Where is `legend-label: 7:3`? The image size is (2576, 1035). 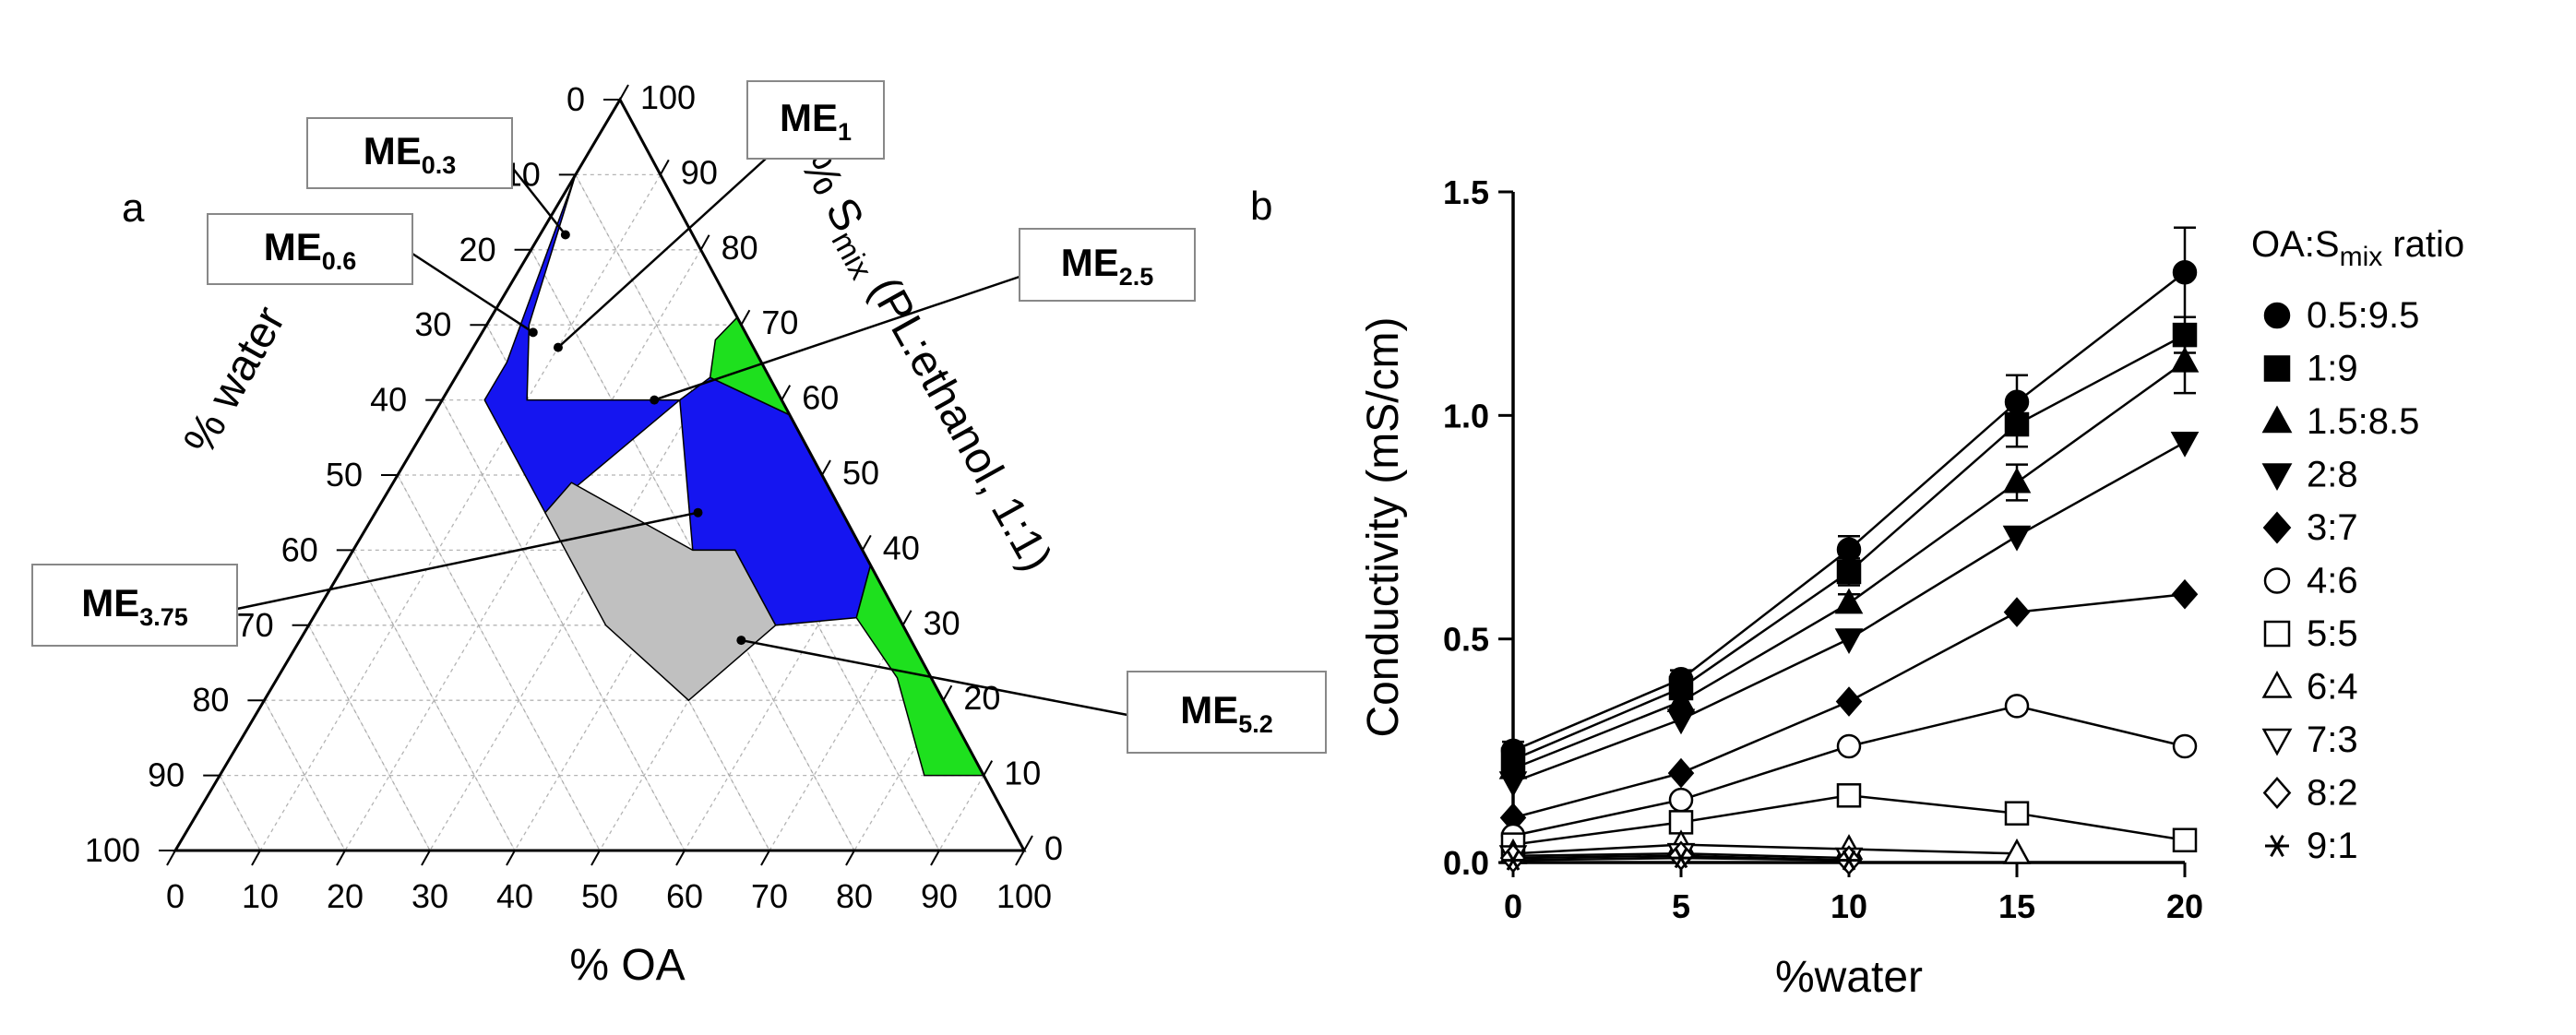 legend-label: 7:3 is located at coordinates (2332, 740).